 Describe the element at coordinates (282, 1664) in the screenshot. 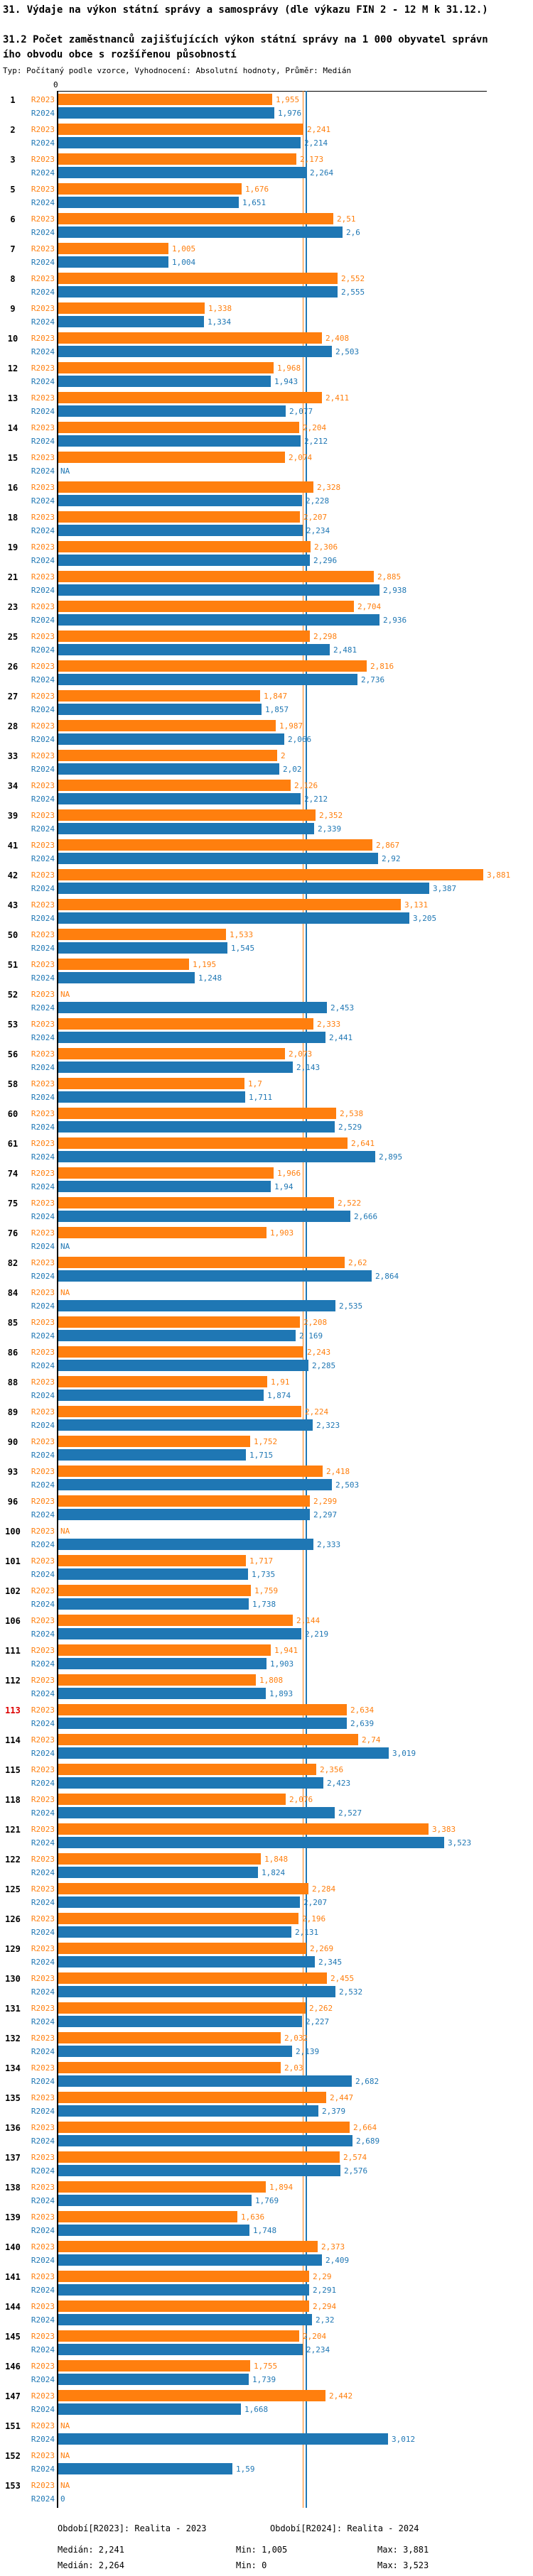

I see `value-label-r2024: 1,903` at that location.